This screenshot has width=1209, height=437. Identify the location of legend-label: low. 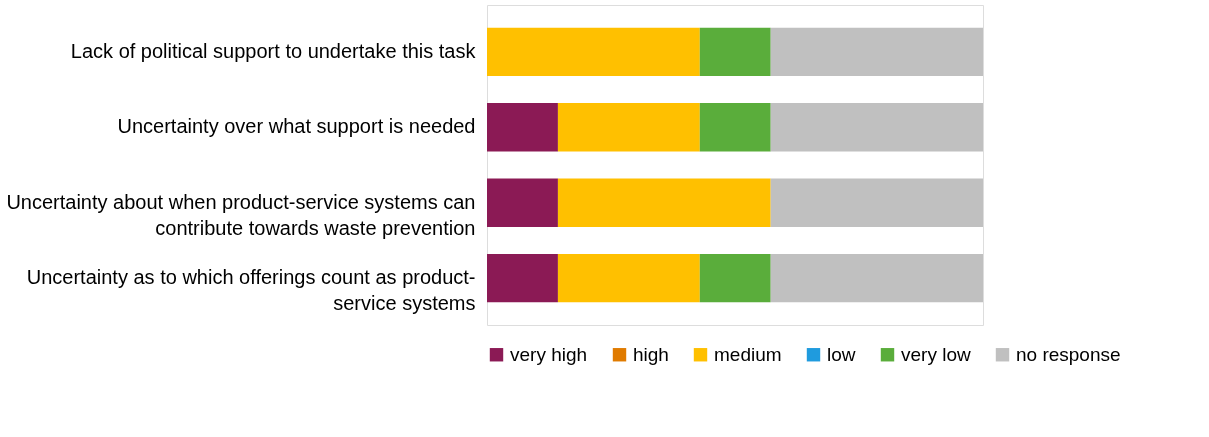
(841, 354).